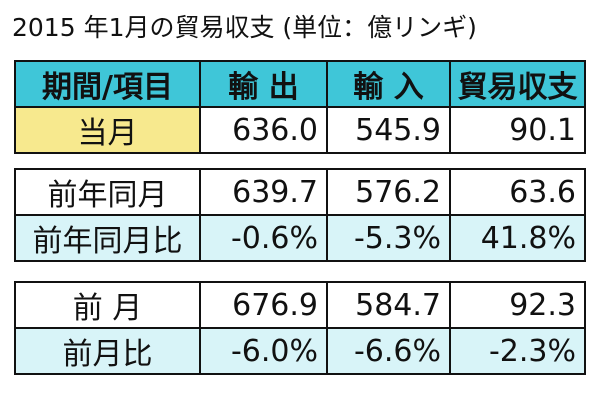 This screenshot has height=400, width=601. I want to click on current-month-row: 当月 636.0 545.9 90.1, so click(300, 130).